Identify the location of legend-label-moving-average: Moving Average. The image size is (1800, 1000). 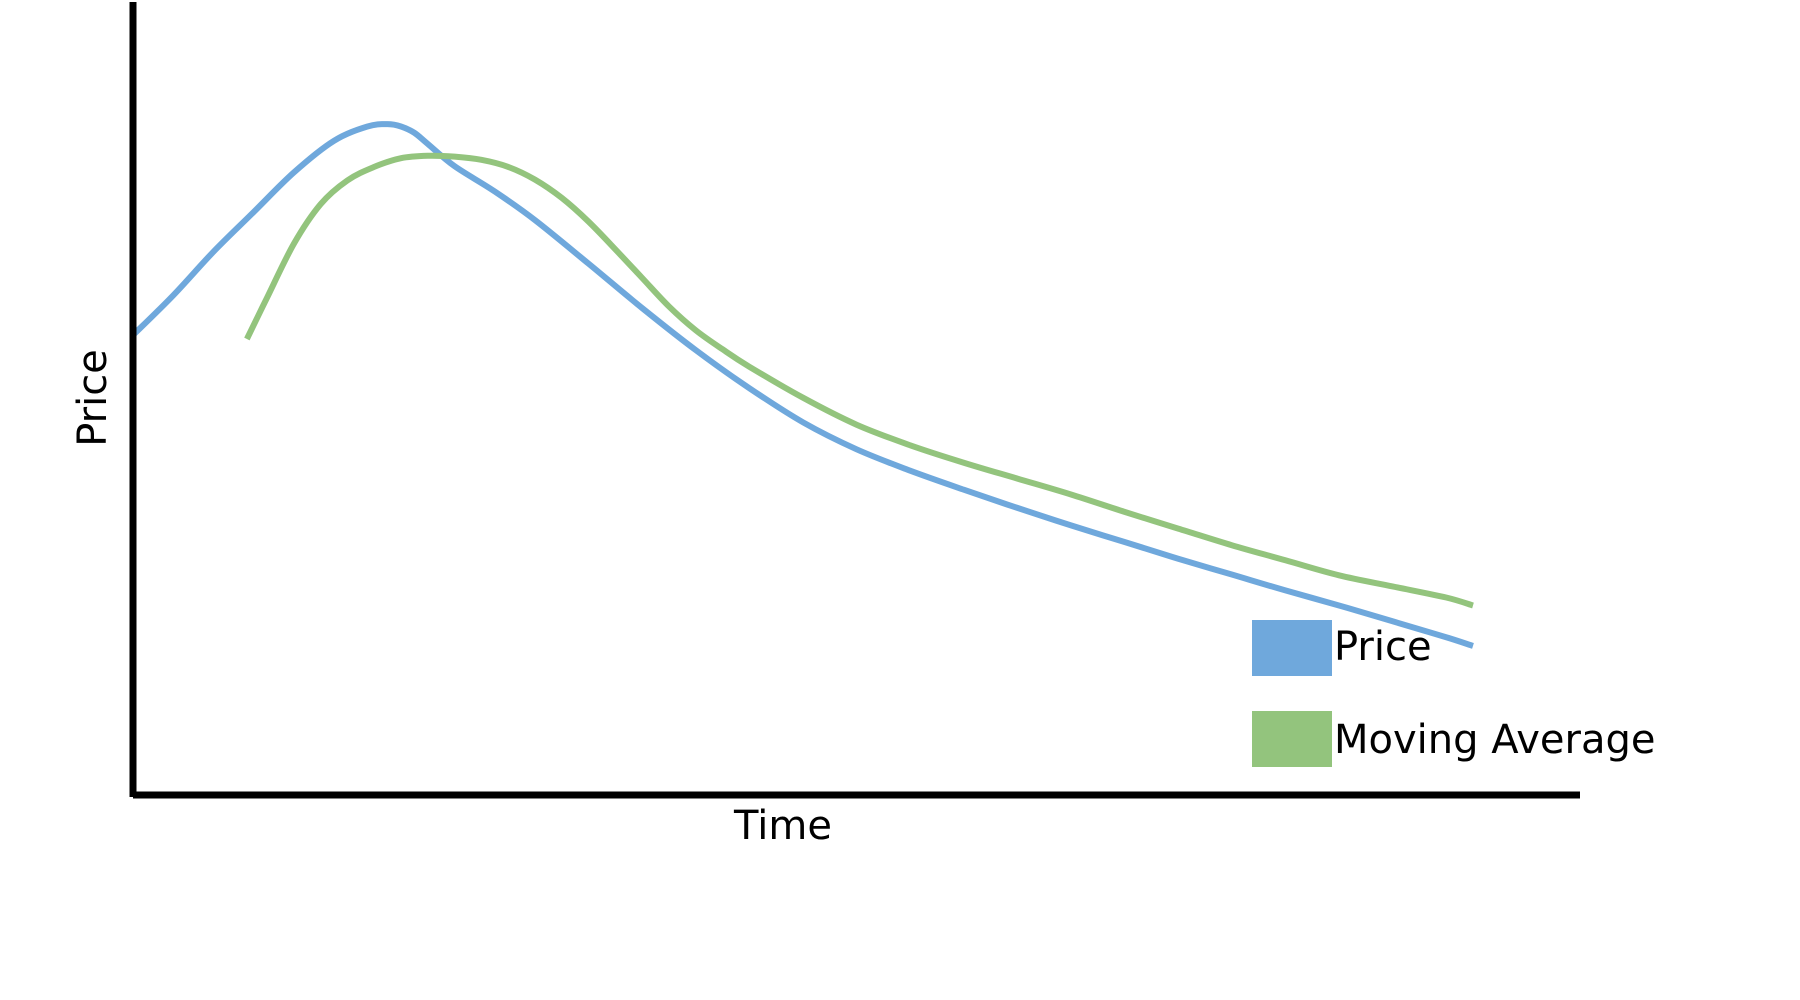
(1494, 740).